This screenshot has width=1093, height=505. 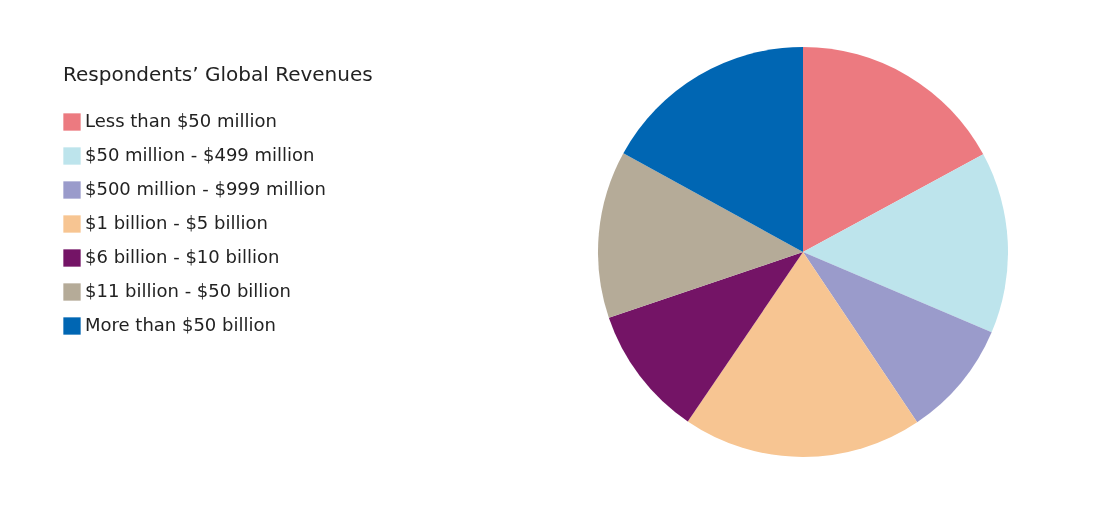 What do you see at coordinates (176, 222) in the screenshot?
I see `legend-label: $1 billion - $5 billion` at bounding box center [176, 222].